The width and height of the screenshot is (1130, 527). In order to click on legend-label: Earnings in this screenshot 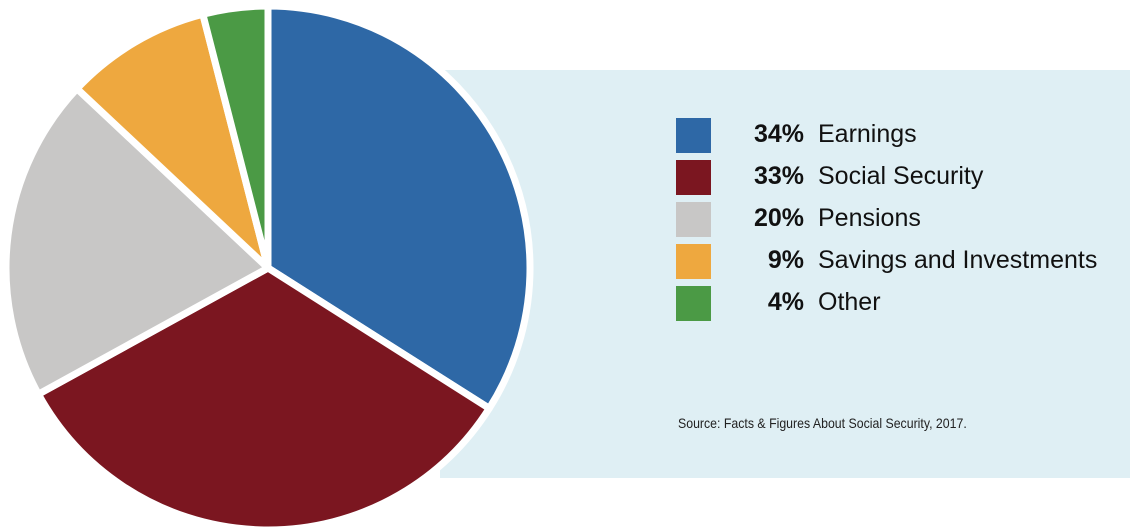, I will do `click(867, 134)`.